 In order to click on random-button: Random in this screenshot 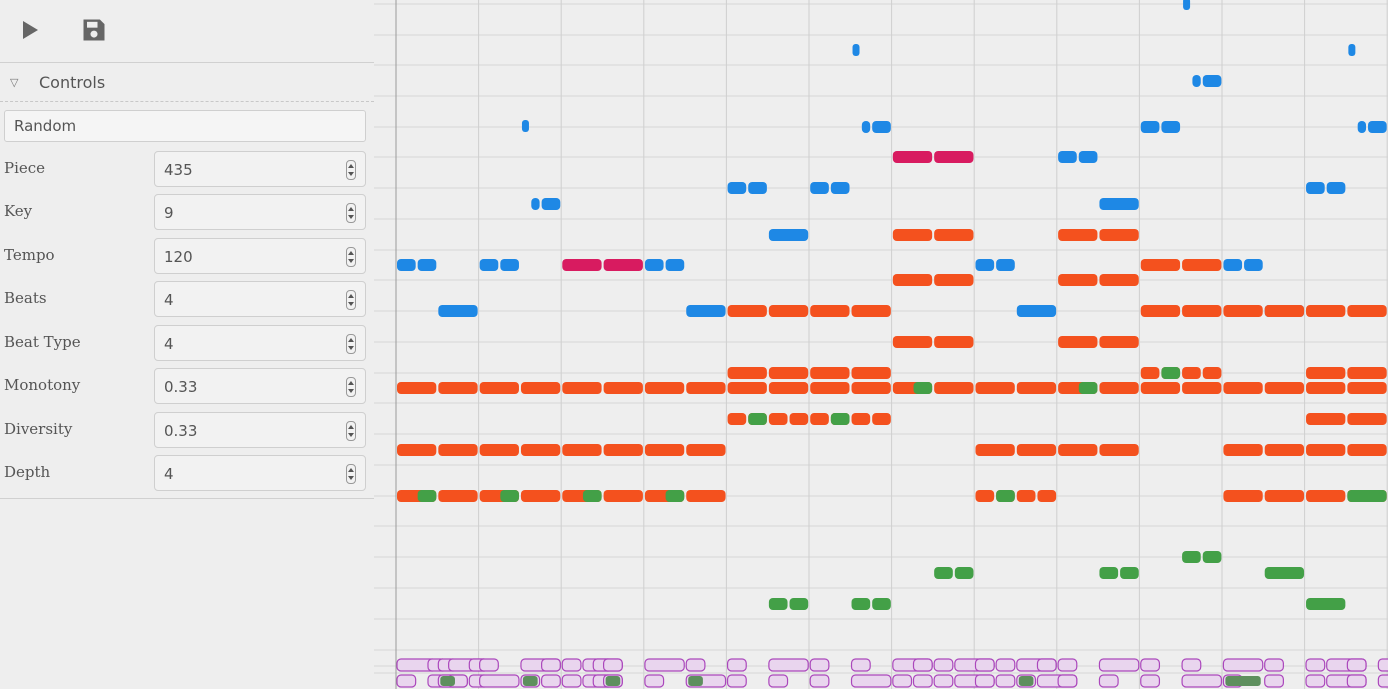, I will do `click(185, 126)`.